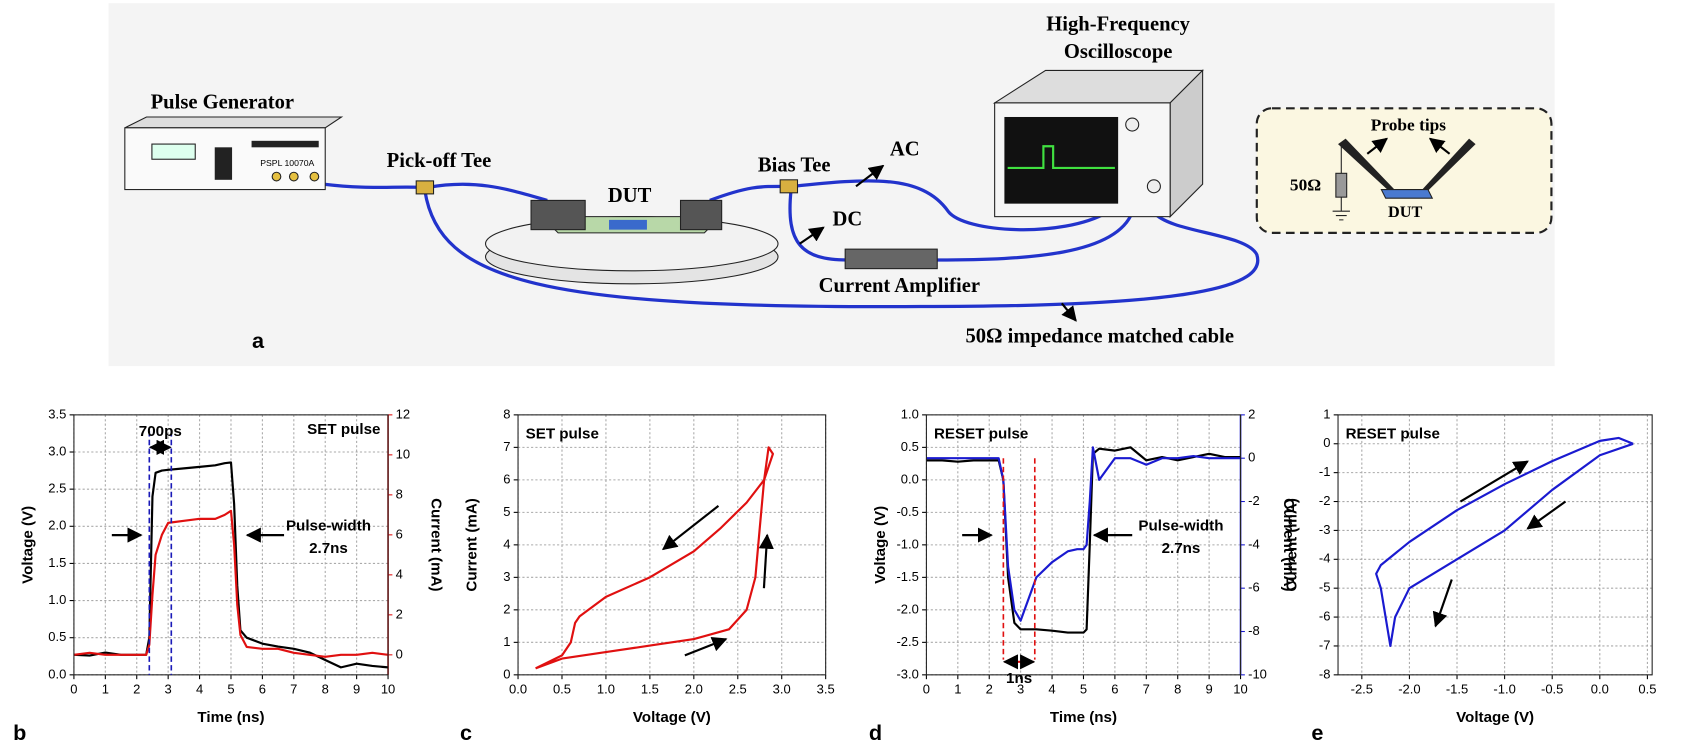 This screenshot has height=755, width=1699. Describe the element at coordinates (1118, 25) in the screenshot. I see `label: High-Frequency` at that location.